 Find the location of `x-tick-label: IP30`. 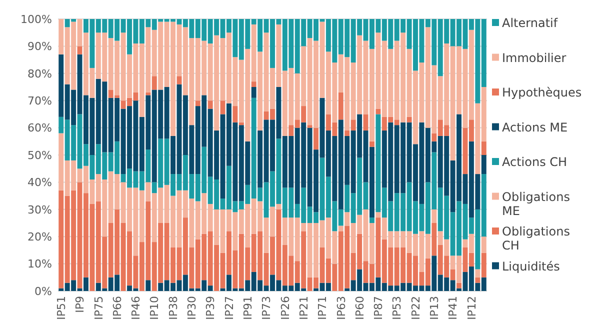

x-tick-label: IP30 is located at coordinates (192, 308).